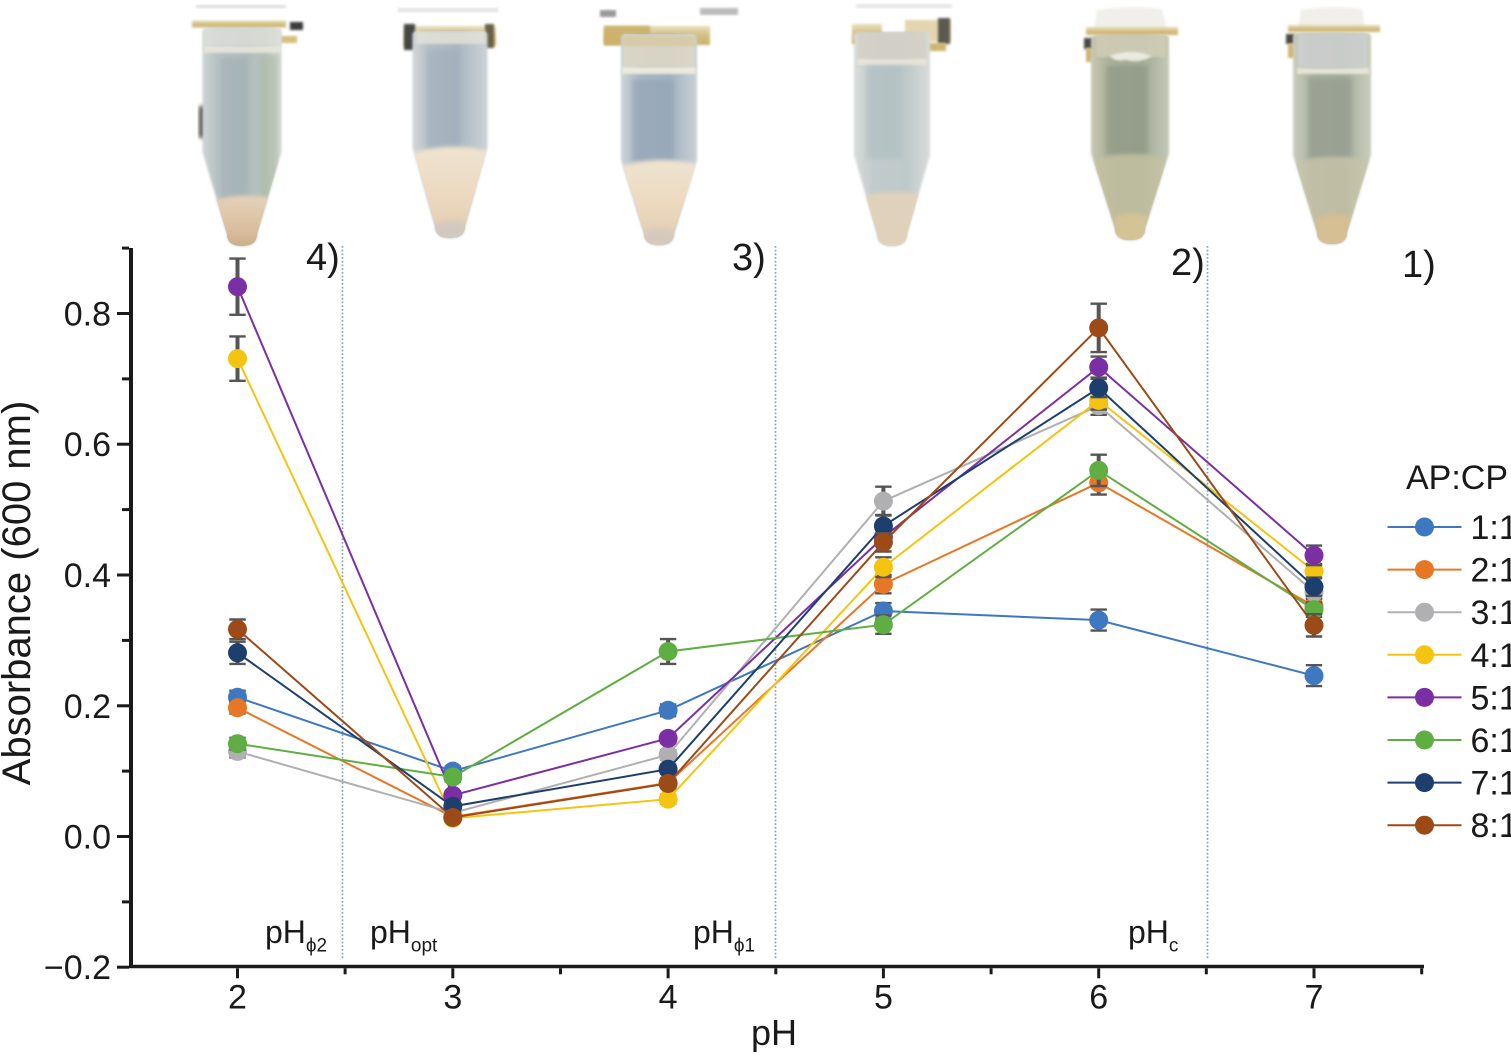 This screenshot has height=1057, width=1511. I want to click on svg-text: 6, so click(1098, 998).